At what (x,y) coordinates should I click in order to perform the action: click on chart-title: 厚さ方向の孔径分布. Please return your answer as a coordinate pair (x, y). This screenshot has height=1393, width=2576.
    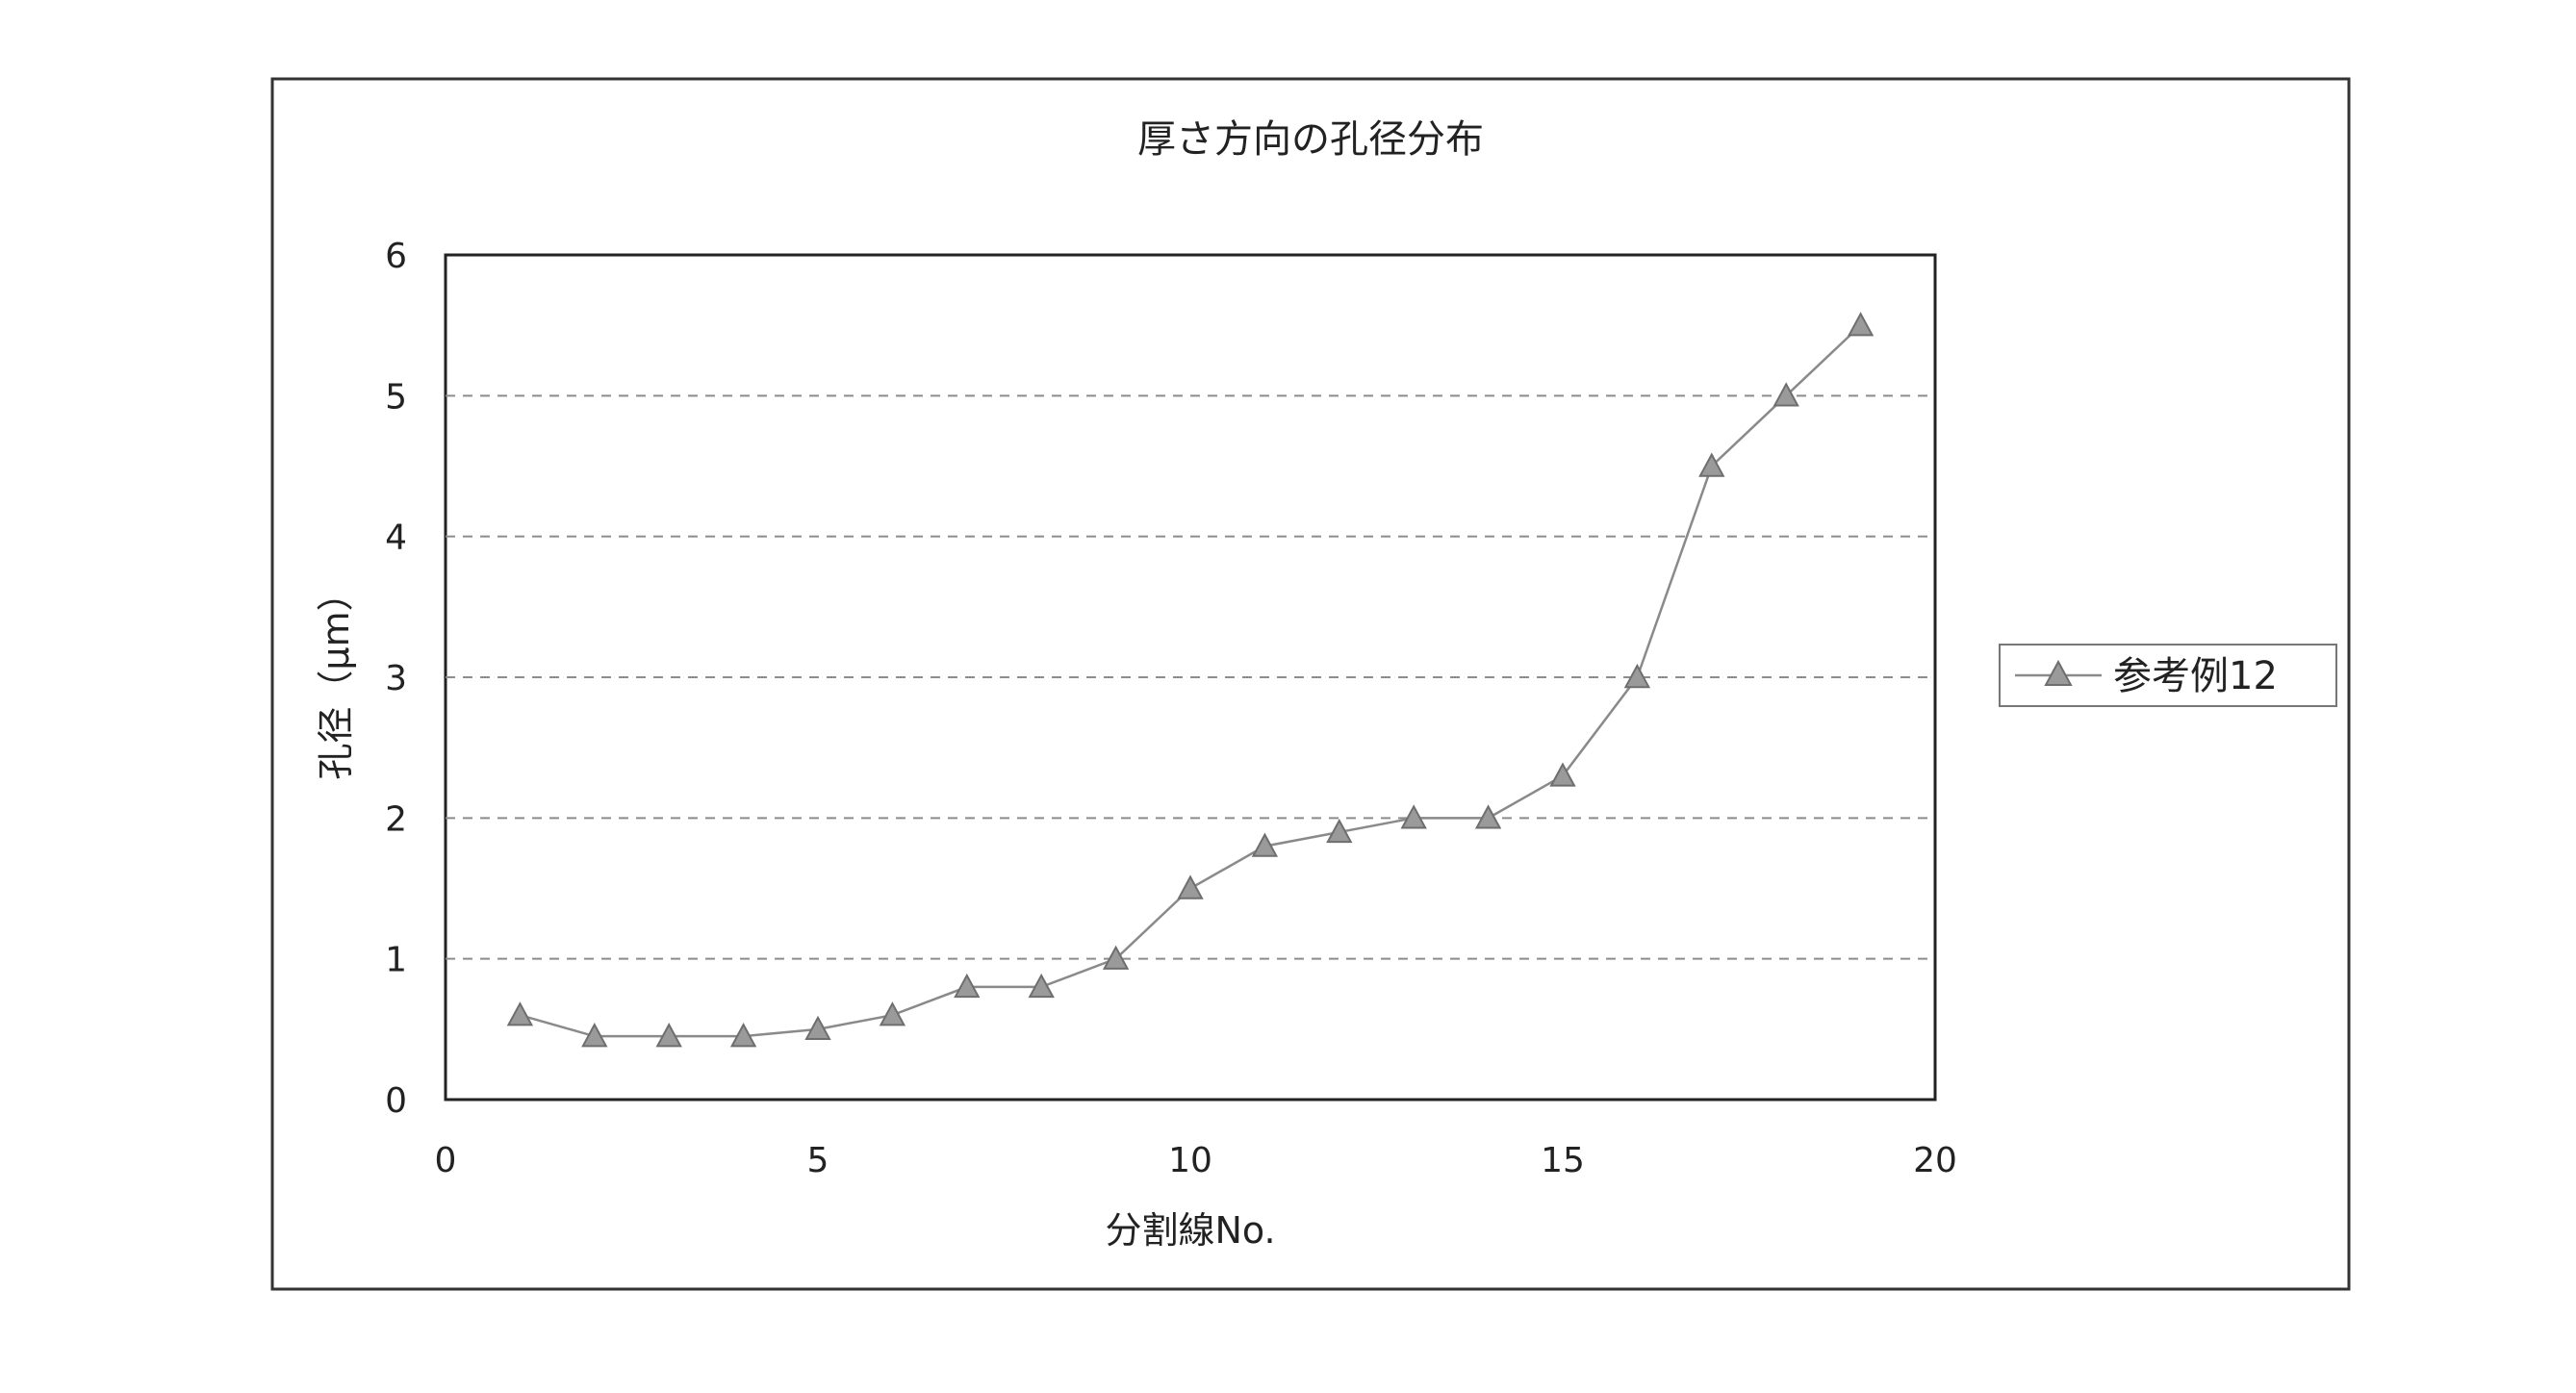
    Looking at the image, I should click on (1310, 139).